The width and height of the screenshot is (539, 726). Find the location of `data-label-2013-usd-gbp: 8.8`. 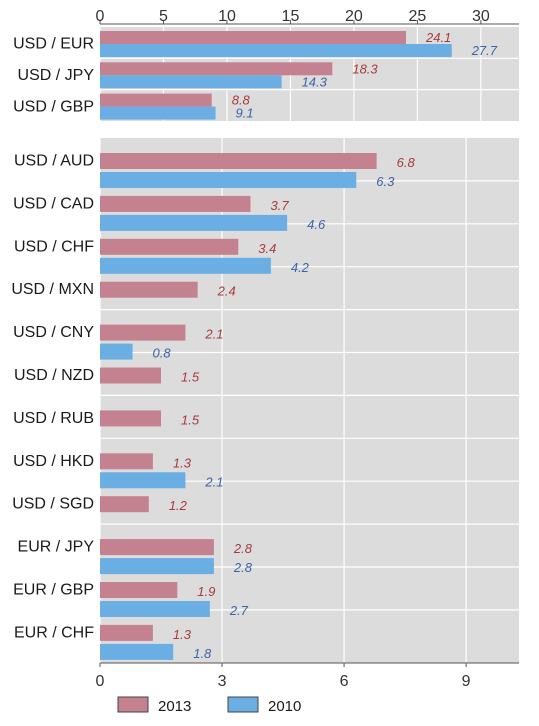

data-label-2013-usd-gbp: 8.8 is located at coordinates (241, 100).